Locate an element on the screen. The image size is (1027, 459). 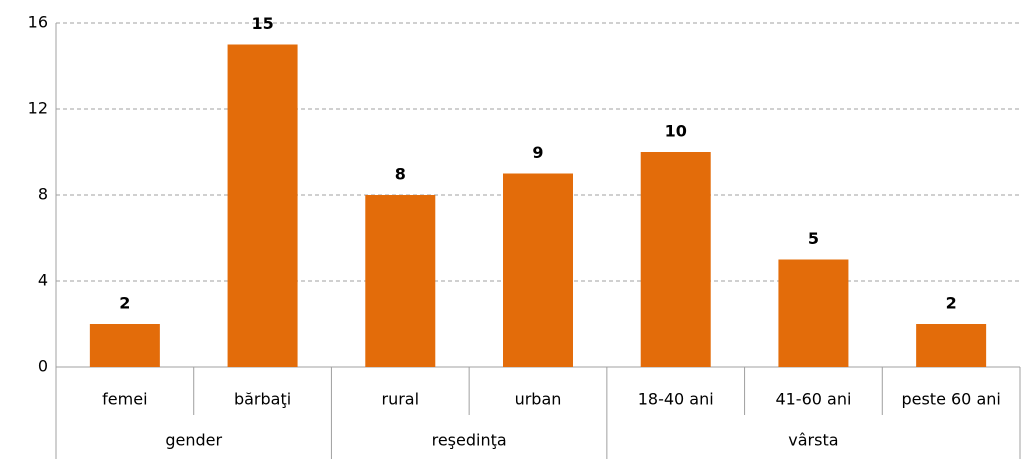
data-label: 10 is located at coordinates (676, 131).